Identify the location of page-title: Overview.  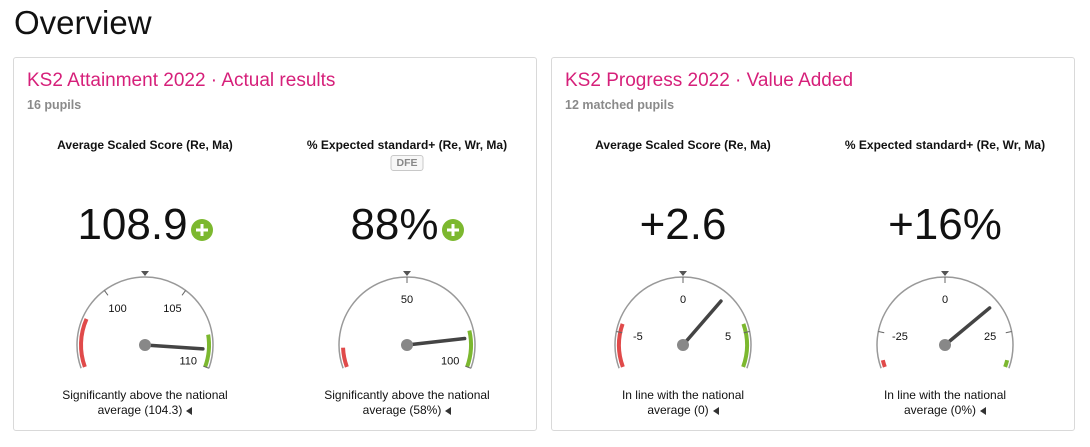
(83, 22).